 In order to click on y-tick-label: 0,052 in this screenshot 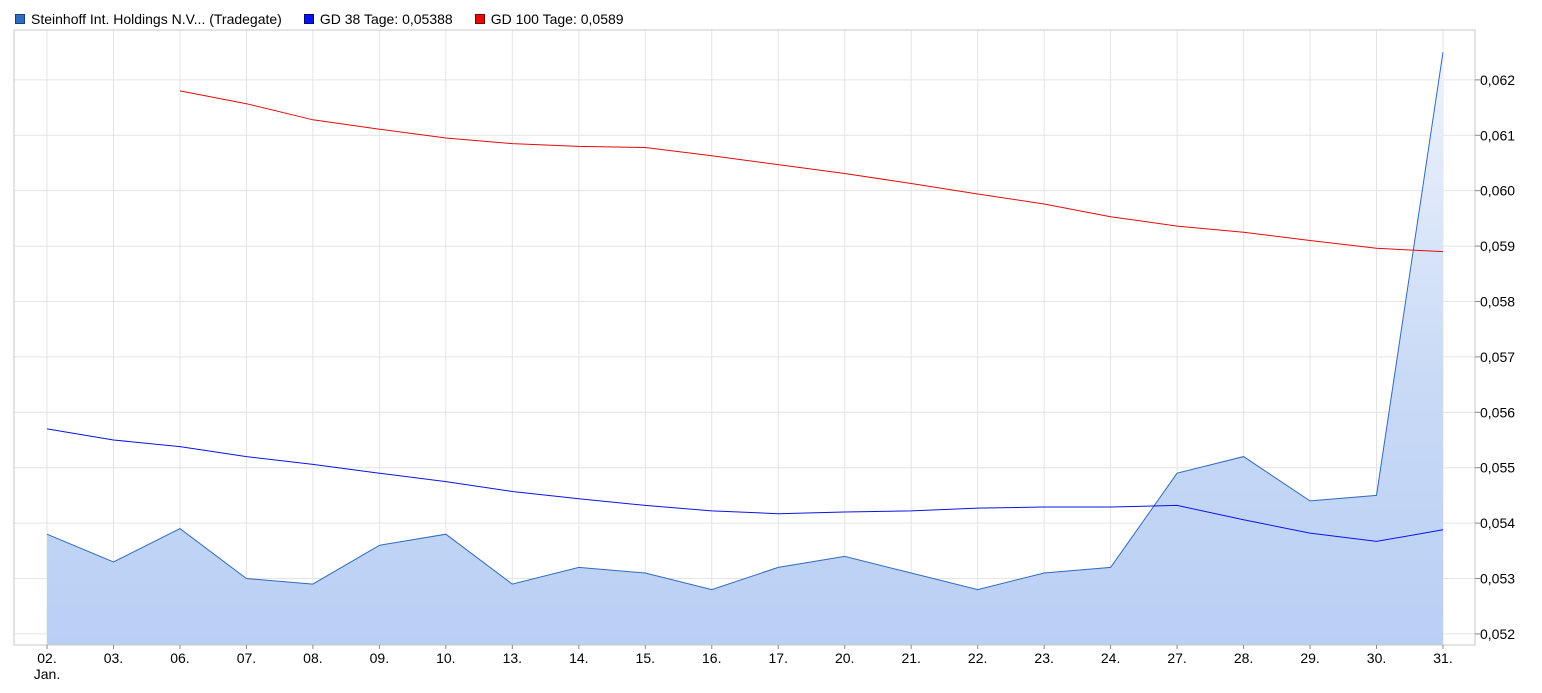, I will do `click(1497, 634)`.